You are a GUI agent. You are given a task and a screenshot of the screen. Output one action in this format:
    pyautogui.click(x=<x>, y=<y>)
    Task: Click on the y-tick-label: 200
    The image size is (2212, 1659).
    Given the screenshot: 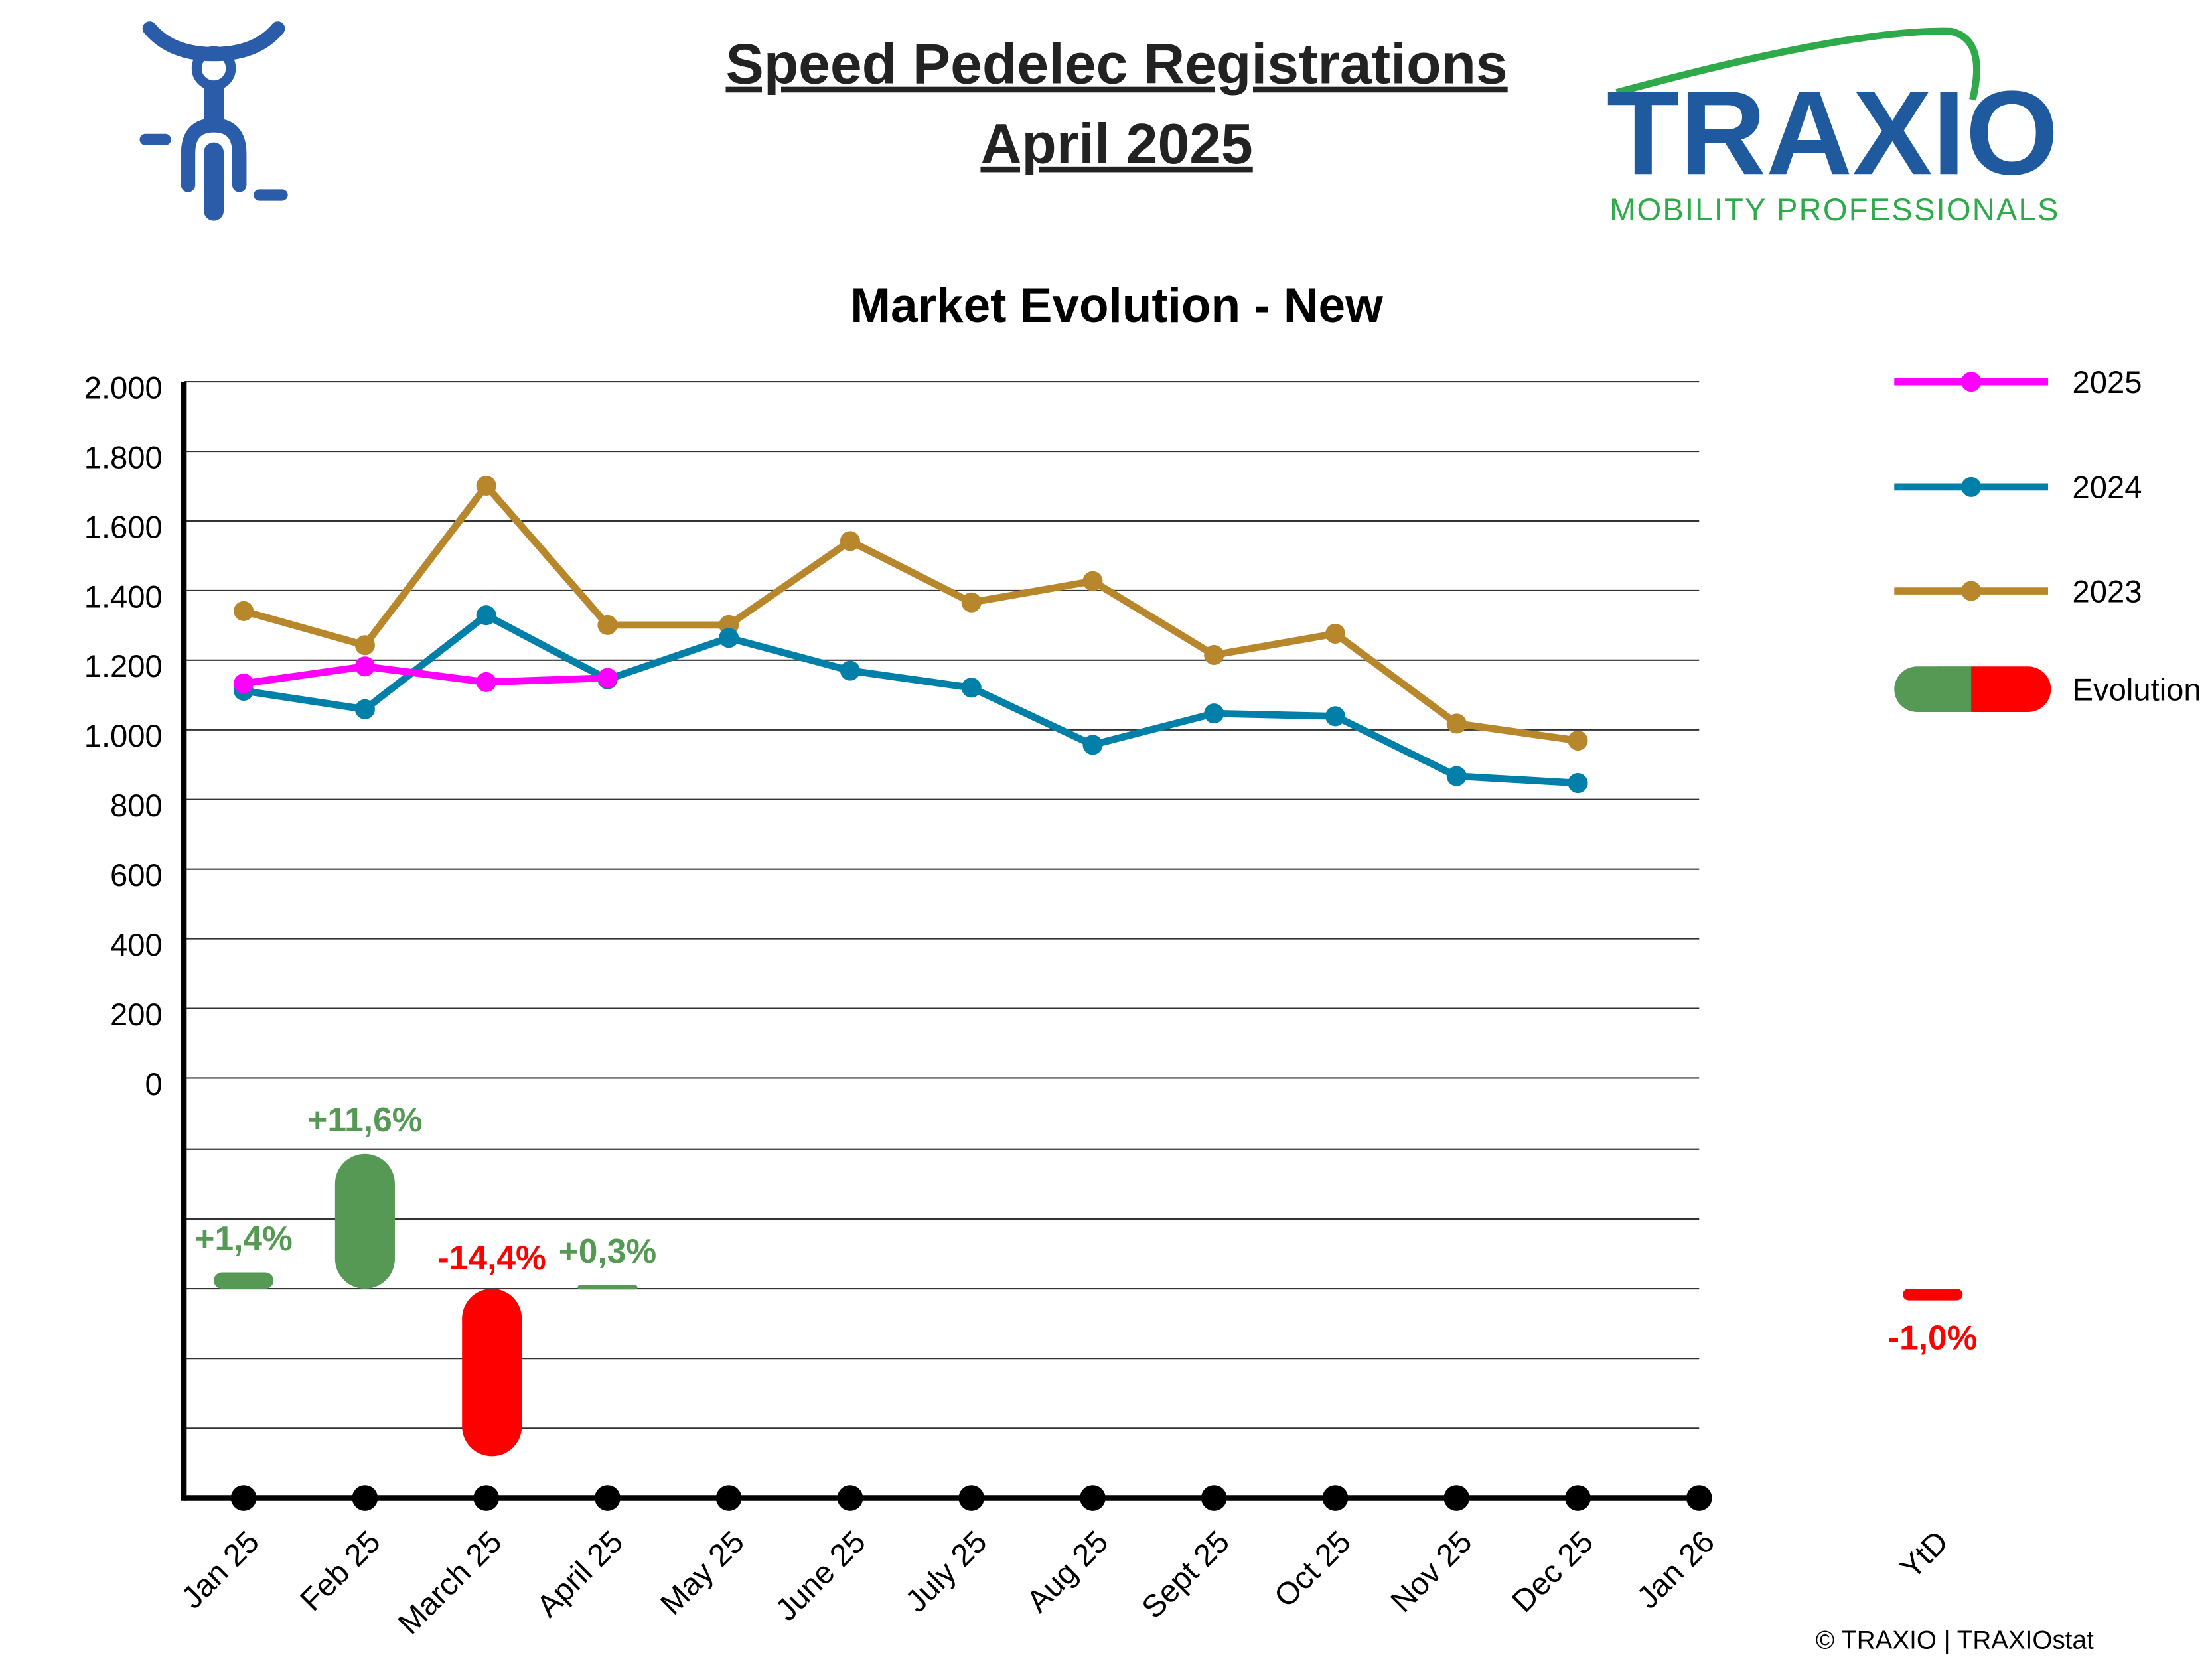 What is the action you would take?
    pyautogui.click(x=137, y=1015)
    